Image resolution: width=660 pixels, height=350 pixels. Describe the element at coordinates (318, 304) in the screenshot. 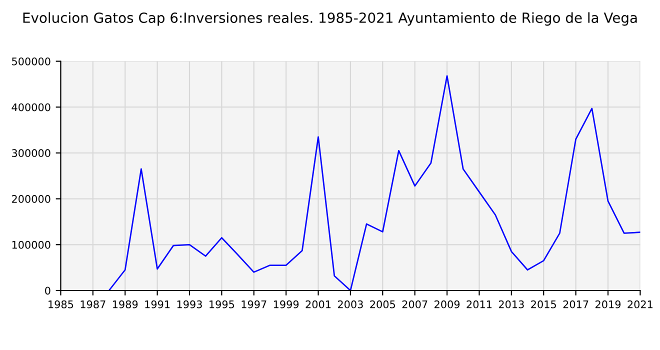

I see `x-tick-label: 2001` at that location.